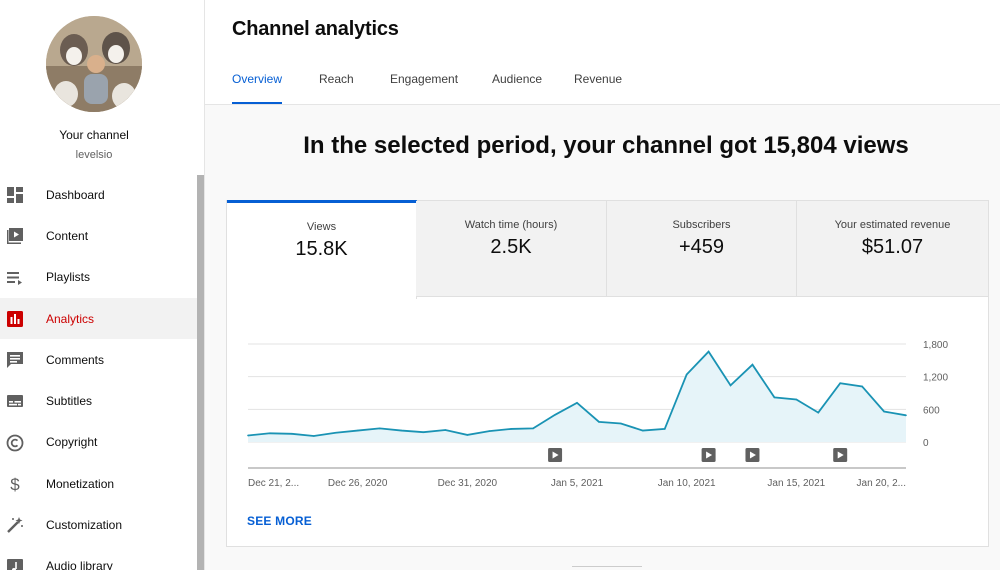 The height and width of the screenshot is (570, 1000). I want to click on customization-icon, so click(15, 525).